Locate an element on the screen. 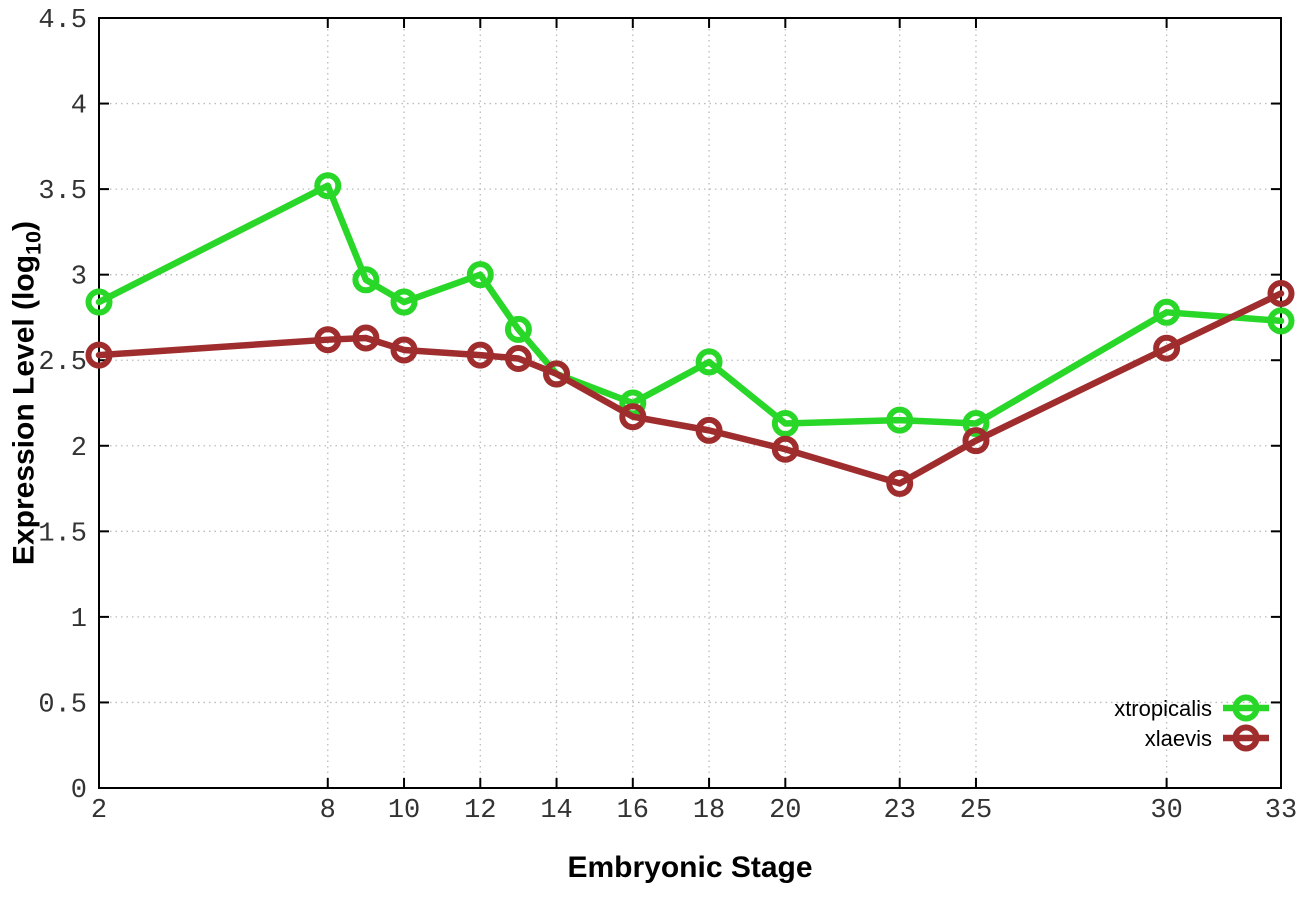  y-tick-label: 1 is located at coordinates (79, 620).